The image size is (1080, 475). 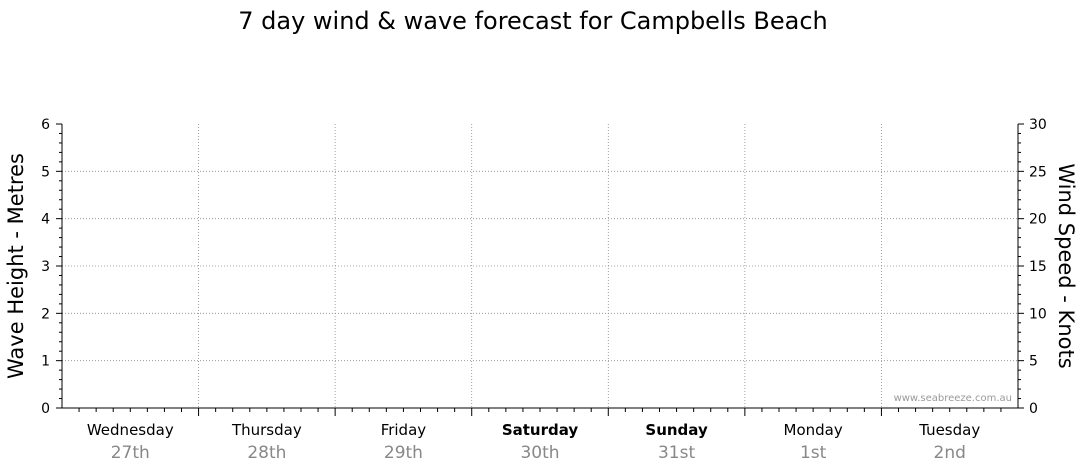 What do you see at coordinates (1038, 267) in the screenshot?
I see `right-tick-label: 15` at bounding box center [1038, 267].